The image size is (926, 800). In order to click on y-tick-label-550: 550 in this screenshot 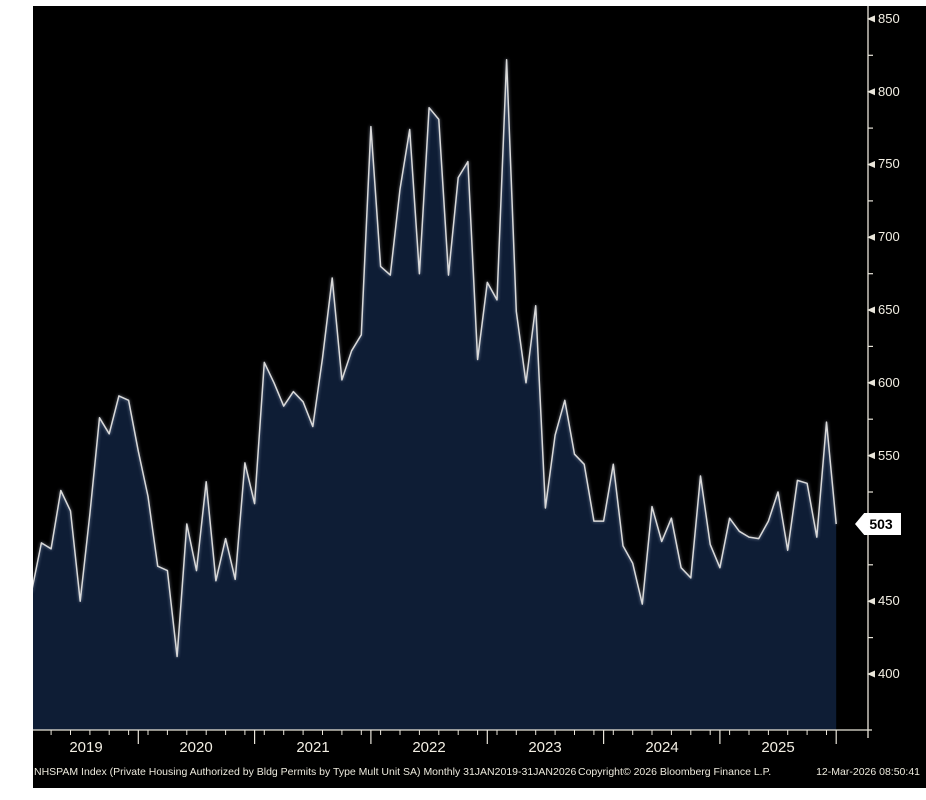, I will do `click(889, 455)`.